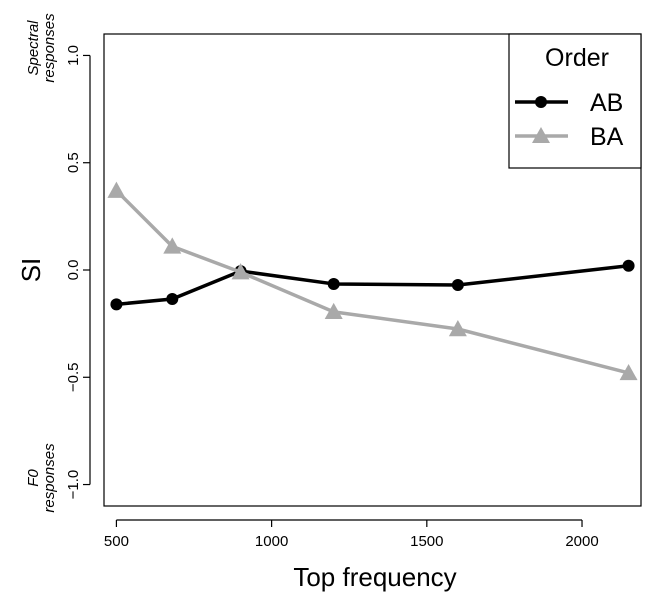 The width and height of the screenshot is (645, 596). I want to click on y-axis-title: SI, so click(31, 270).